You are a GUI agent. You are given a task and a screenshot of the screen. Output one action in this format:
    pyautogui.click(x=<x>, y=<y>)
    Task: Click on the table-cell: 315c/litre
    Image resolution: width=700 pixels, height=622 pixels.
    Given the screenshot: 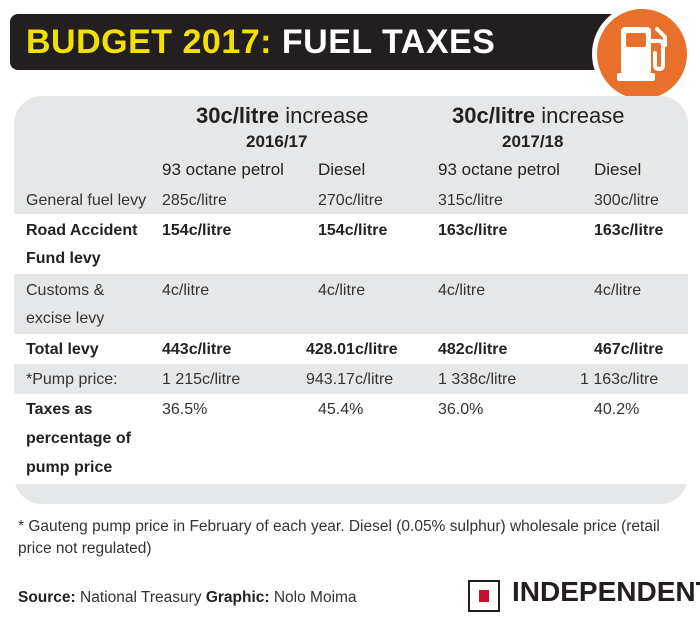 What is the action you would take?
    pyautogui.click(x=470, y=200)
    